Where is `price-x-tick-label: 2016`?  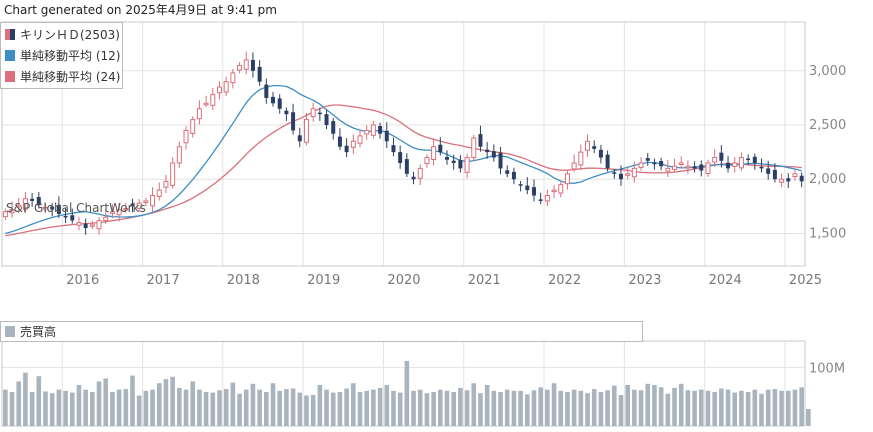
price-x-tick-label: 2016 is located at coordinates (82, 280).